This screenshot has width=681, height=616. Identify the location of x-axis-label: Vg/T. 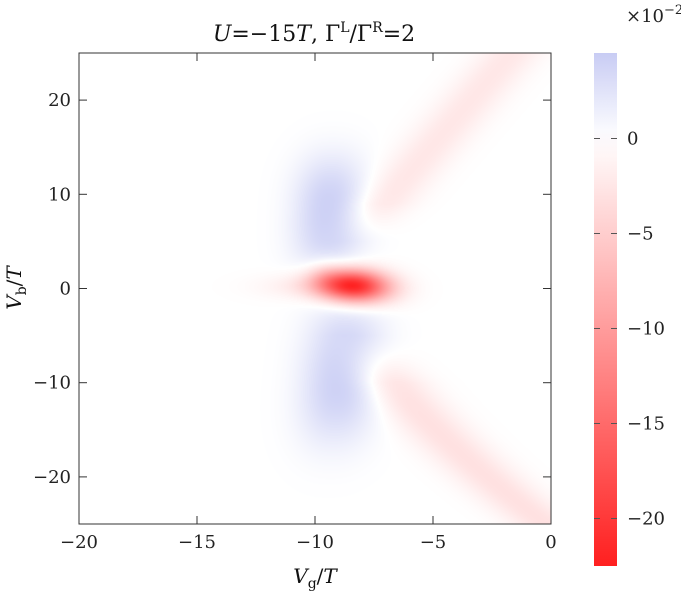
(315, 578).